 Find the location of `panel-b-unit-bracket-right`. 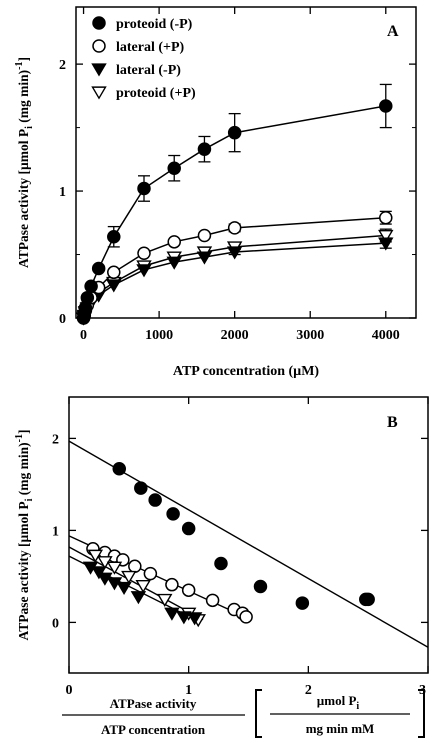

panel-b-unit-bracket-right is located at coordinates (421, 713).